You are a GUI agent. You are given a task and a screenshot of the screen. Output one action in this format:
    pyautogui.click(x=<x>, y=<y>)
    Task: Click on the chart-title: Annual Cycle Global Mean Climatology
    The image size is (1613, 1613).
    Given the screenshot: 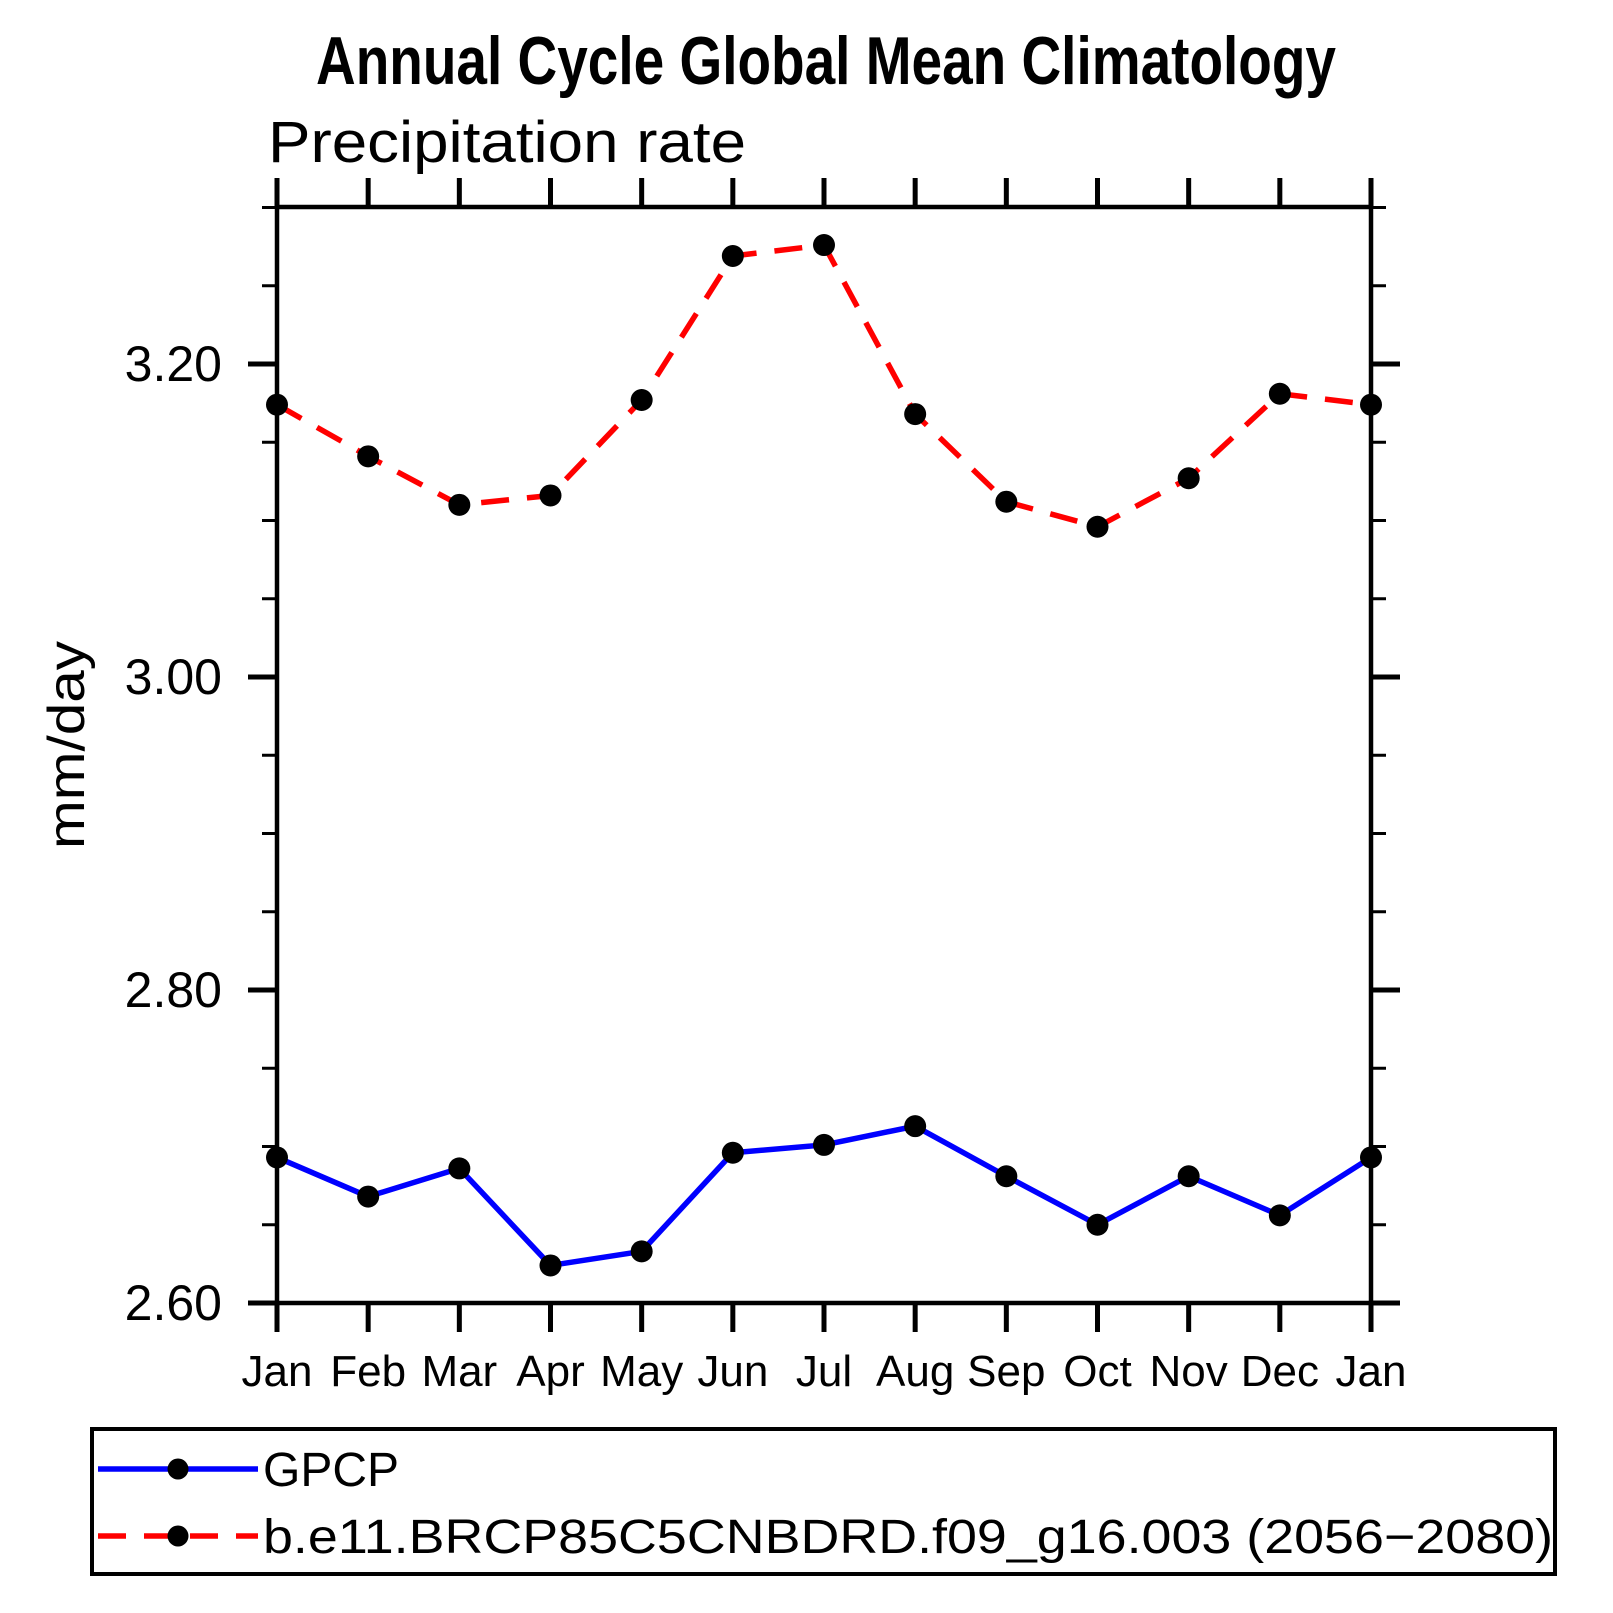 What is the action you would take?
    pyautogui.click(x=826, y=61)
    